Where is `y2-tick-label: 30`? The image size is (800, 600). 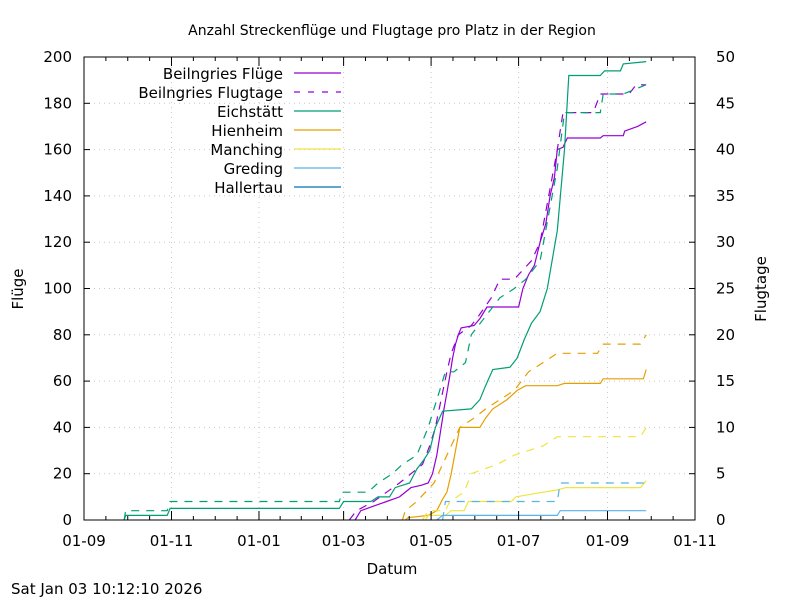
y2-tick-label: 30 is located at coordinates (725, 242).